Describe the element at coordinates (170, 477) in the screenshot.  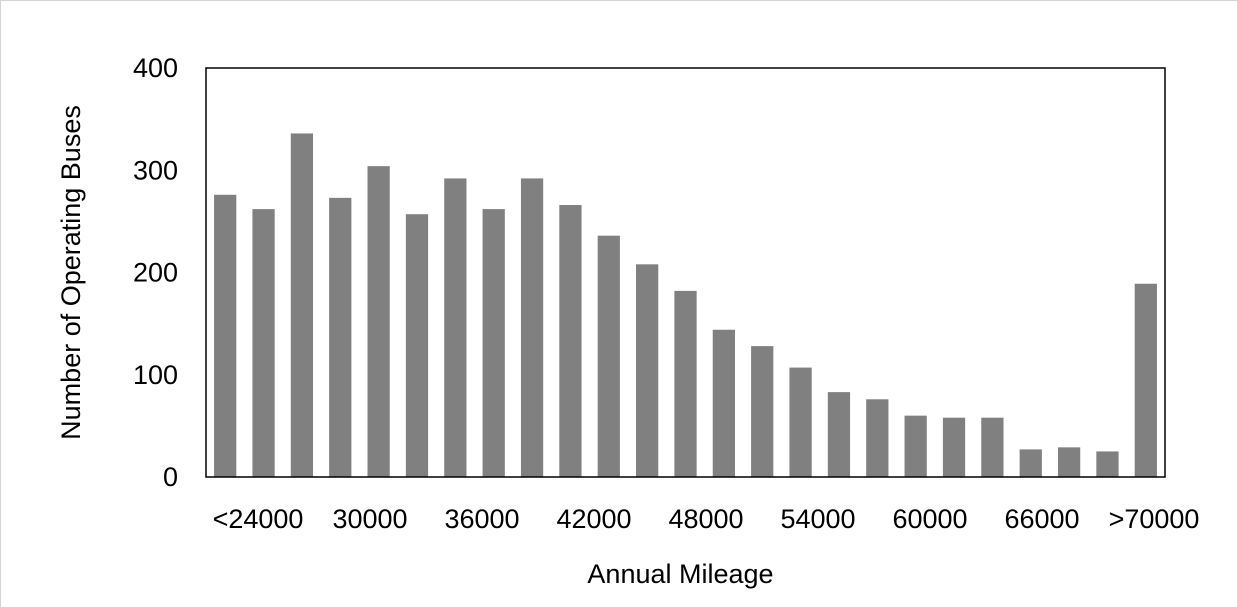
I see `y-tick-label: 0` at that location.